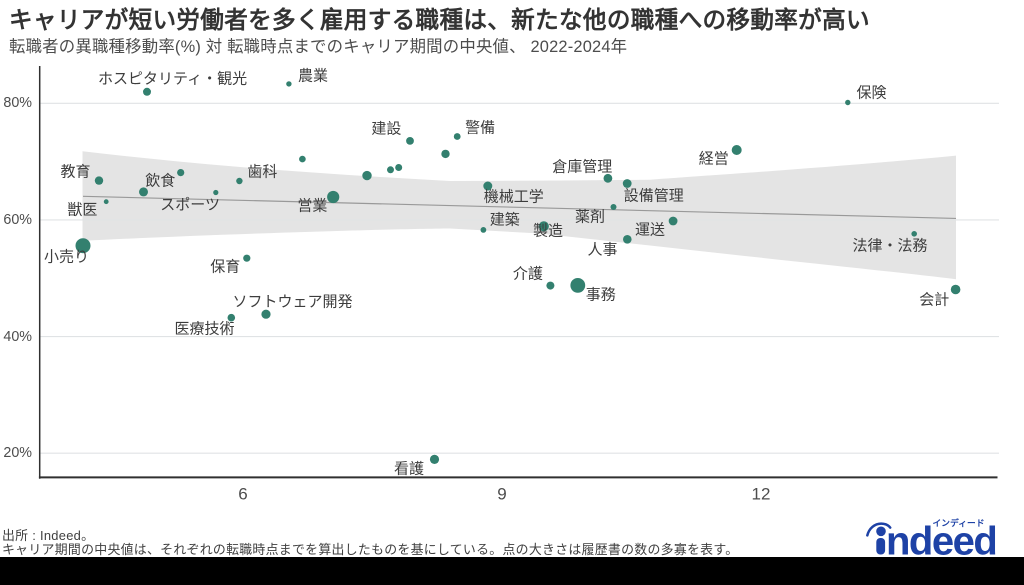 The image size is (1024, 585). I want to click on svg-text: ndeed, so click(941, 540).